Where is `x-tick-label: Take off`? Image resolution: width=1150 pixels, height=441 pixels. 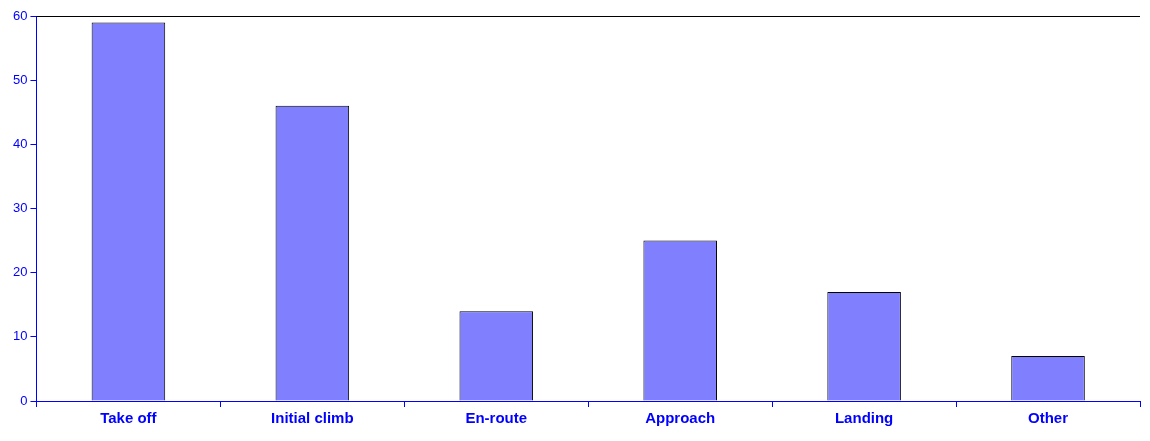
x-tick-label: Take off is located at coordinates (129, 418).